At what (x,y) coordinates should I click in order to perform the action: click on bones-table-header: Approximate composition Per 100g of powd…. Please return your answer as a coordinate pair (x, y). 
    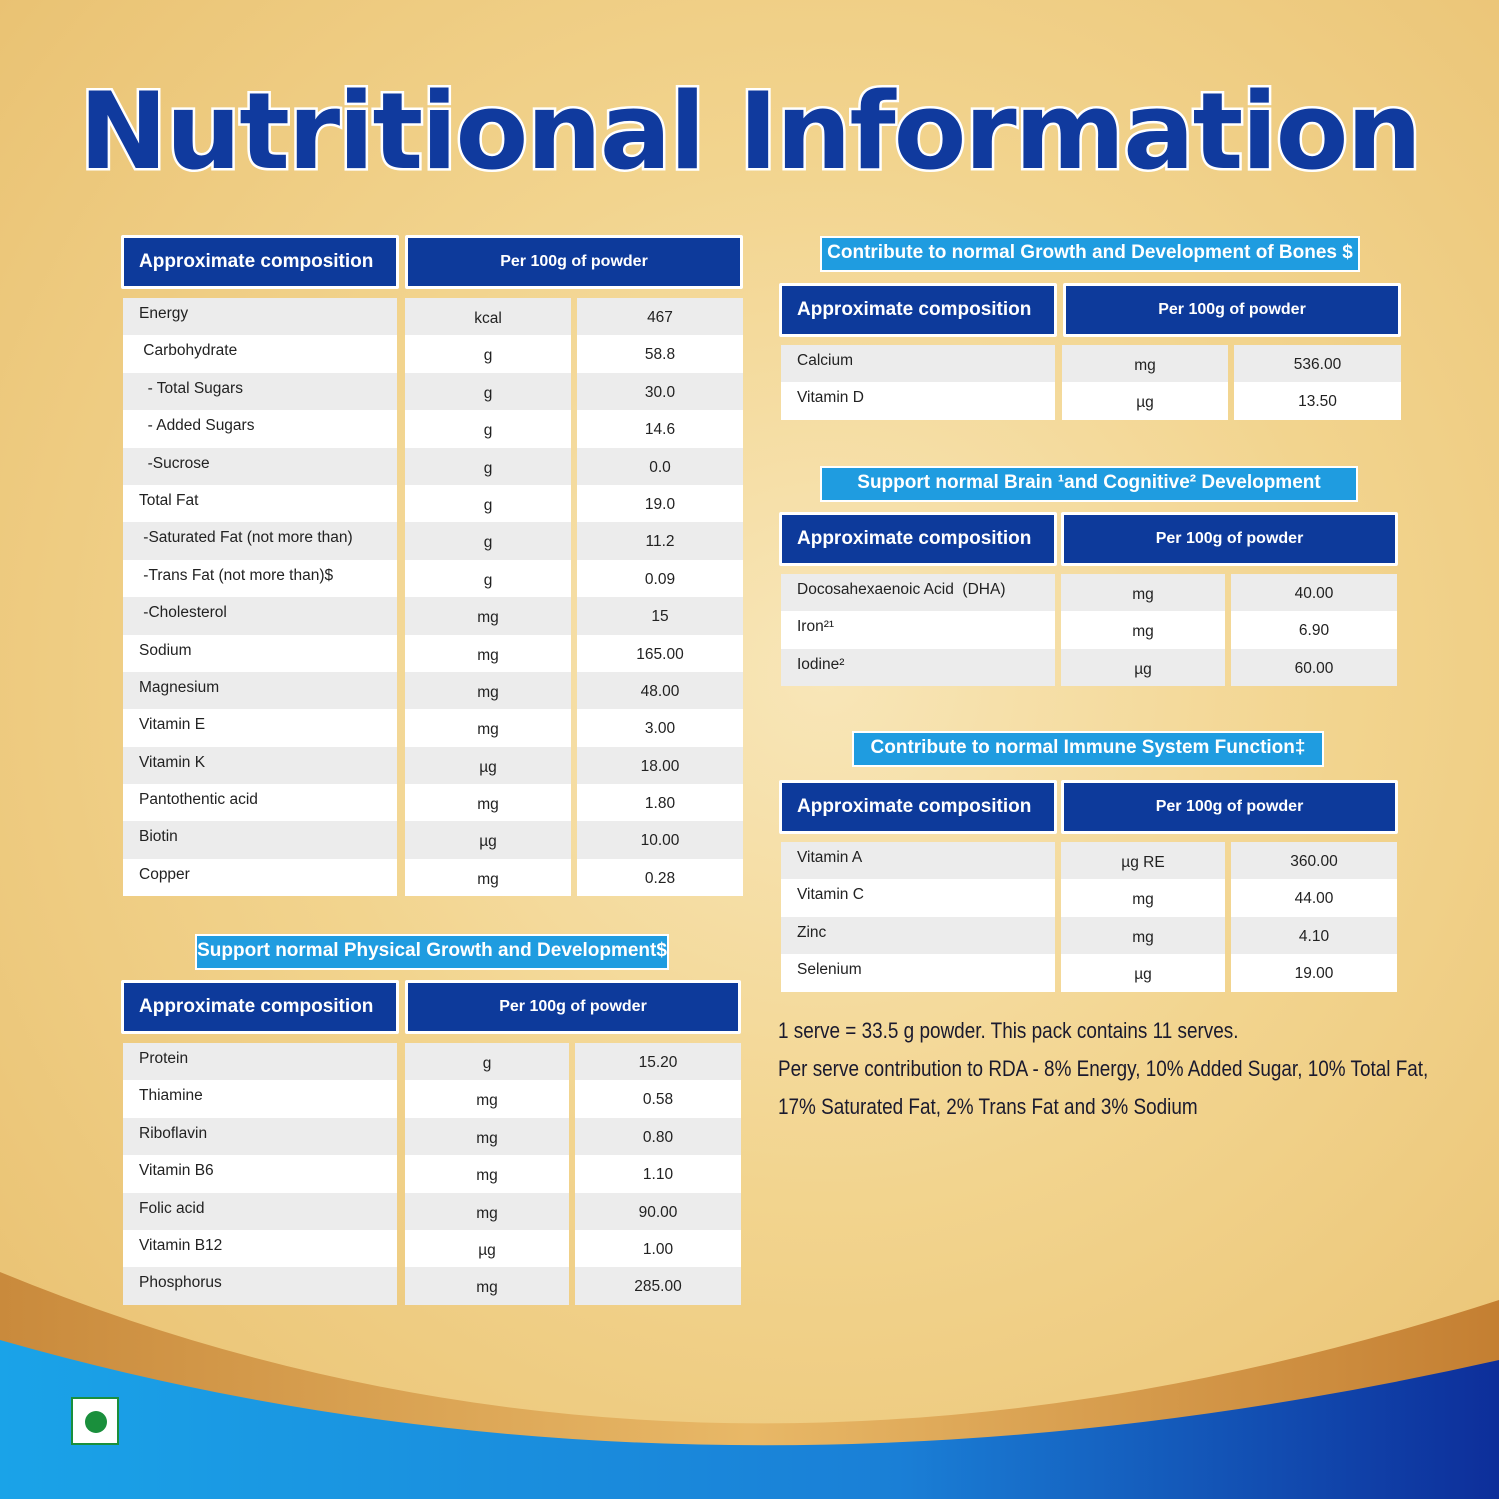
    Looking at the image, I should click on (1090, 312).